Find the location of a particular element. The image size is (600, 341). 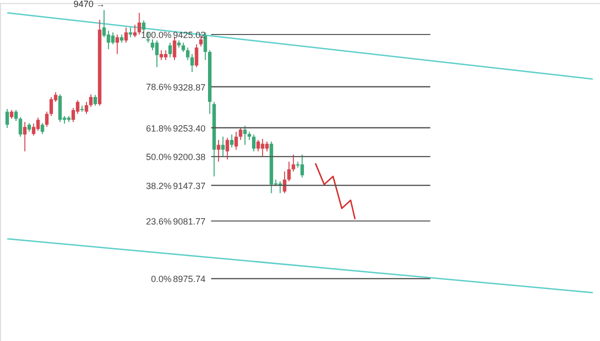

y-tick-label: 9328.87 is located at coordinates (189, 87).